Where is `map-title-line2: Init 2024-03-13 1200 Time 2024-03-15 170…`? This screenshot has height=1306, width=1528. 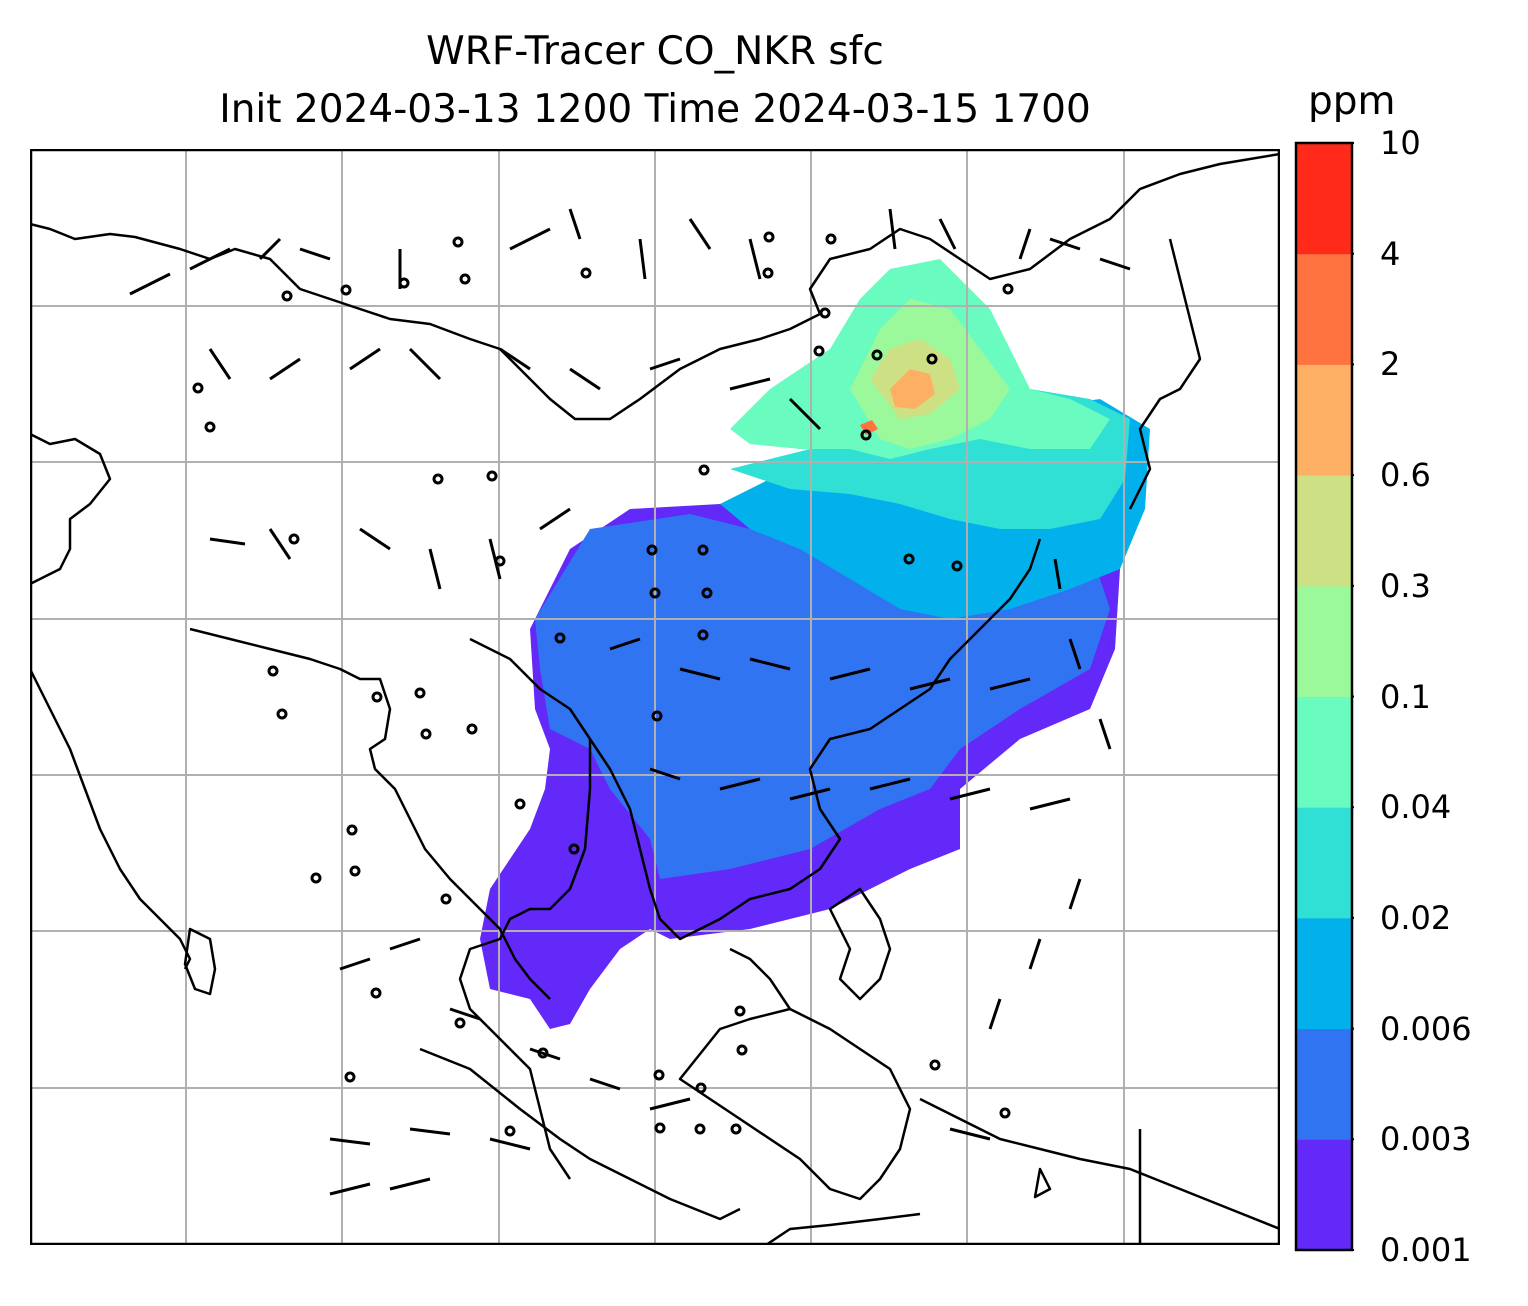 map-title-line2: Init 2024-03-13 1200 Time 2024-03-15 170… is located at coordinates (655, 109).